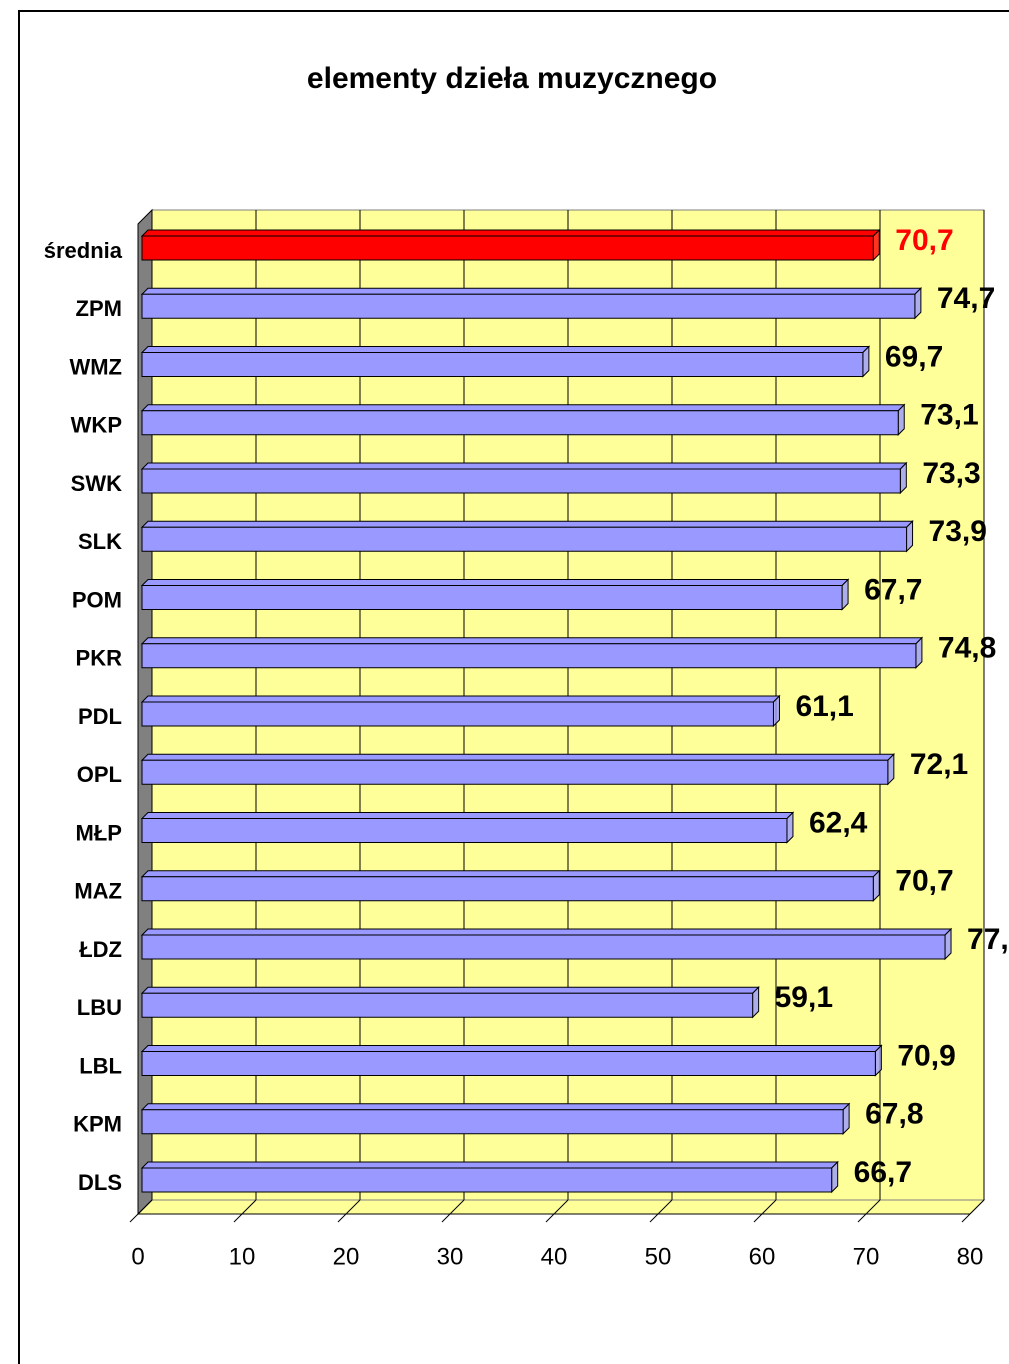  I want to click on y-tick-label: WKP, so click(96, 425).